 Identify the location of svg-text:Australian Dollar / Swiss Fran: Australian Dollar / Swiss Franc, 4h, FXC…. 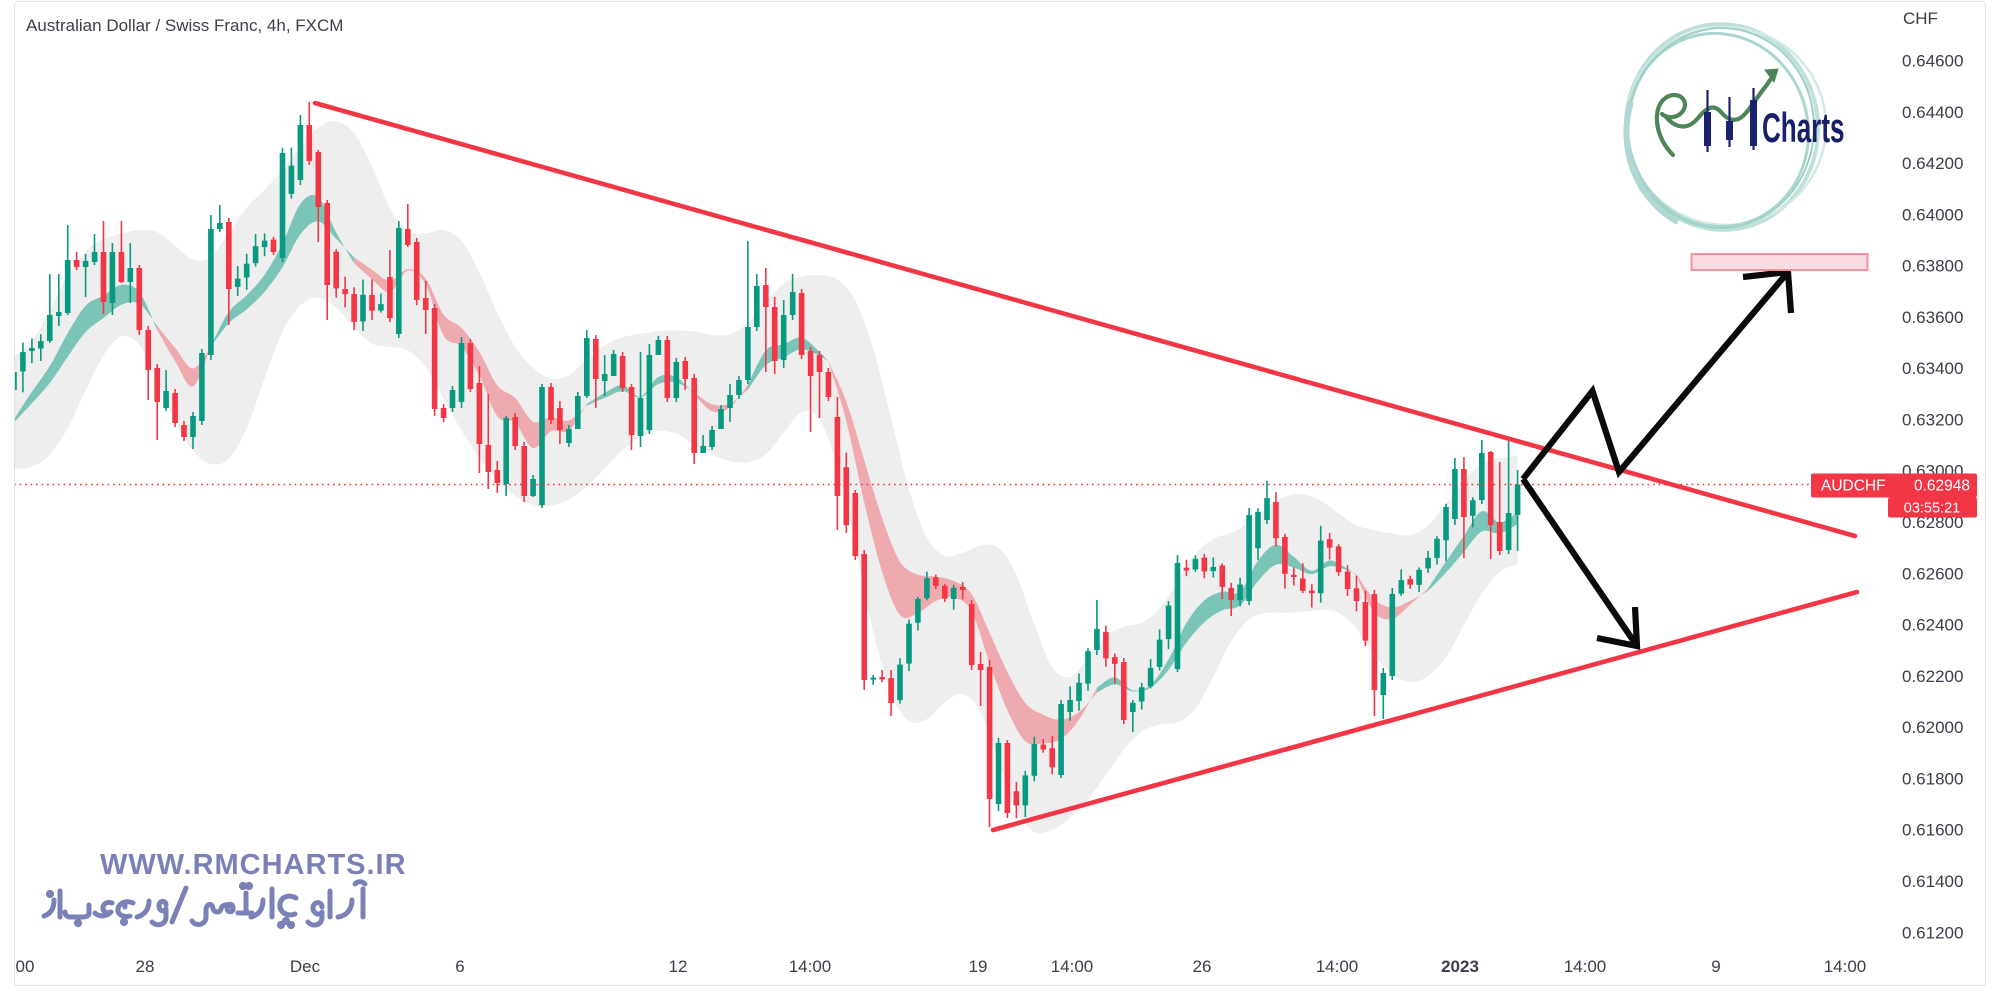
(184, 25).